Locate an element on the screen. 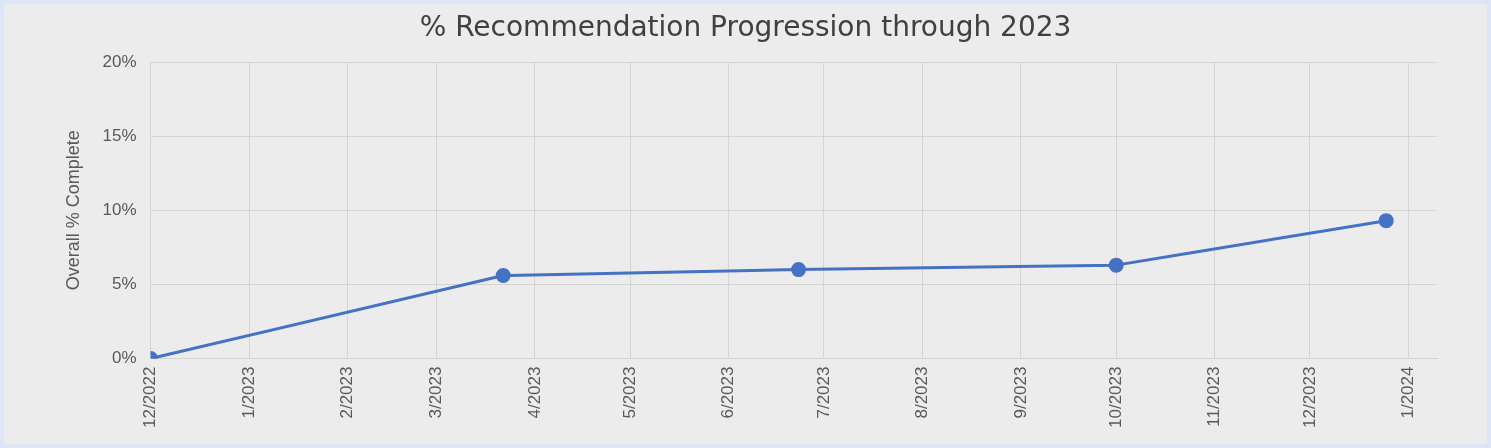 Image resolution: width=1491 pixels, height=448 pixels. y-tick-label: 10% is located at coordinates (119, 209).